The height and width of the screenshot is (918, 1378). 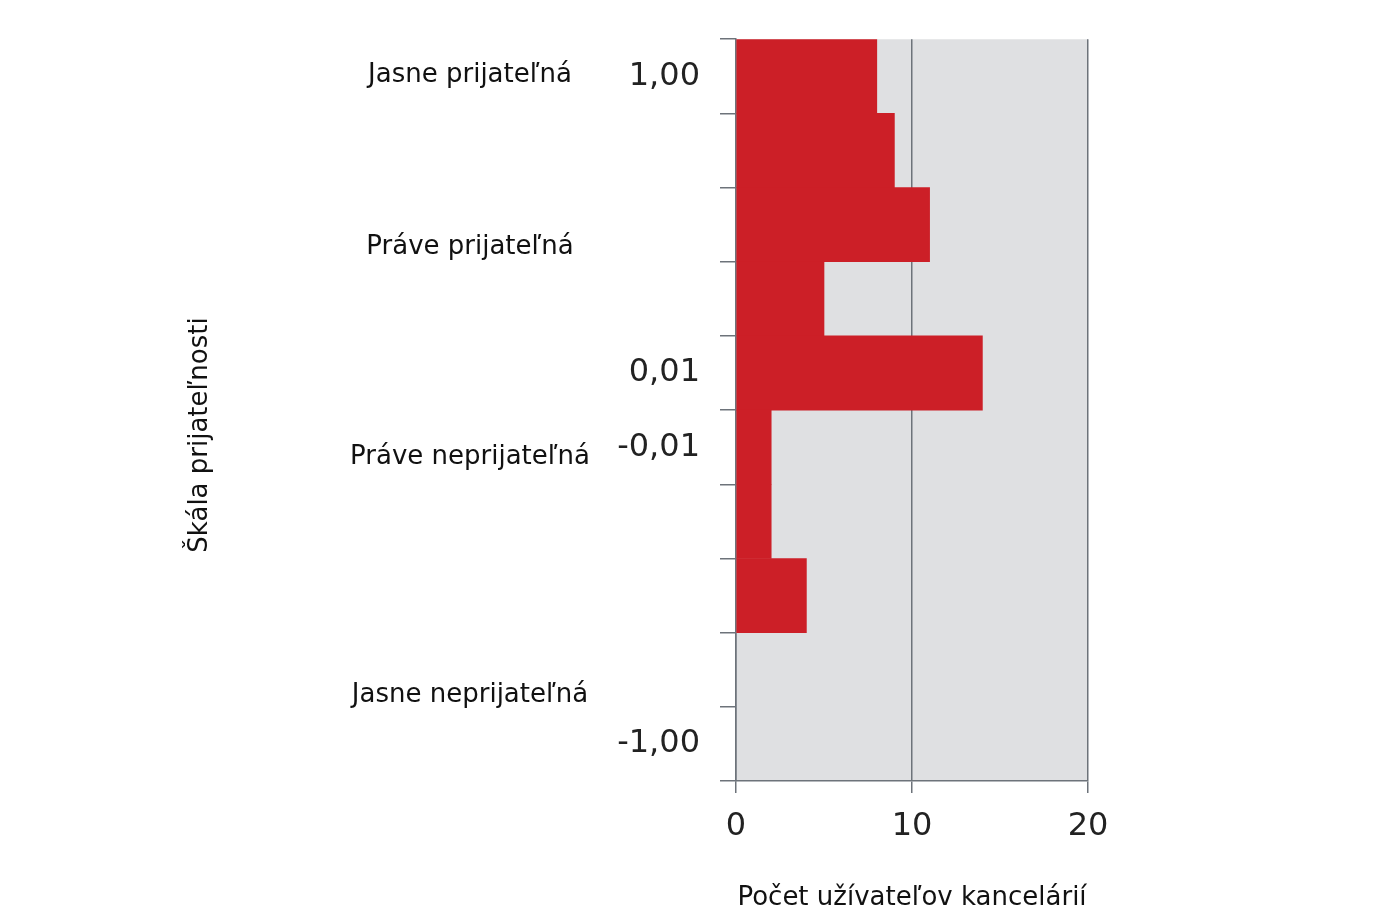 What do you see at coordinates (912, 896) in the screenshot?
I see `x-axis-title: Počet užívateľov kancelárií` at bounding box center [912, 896].